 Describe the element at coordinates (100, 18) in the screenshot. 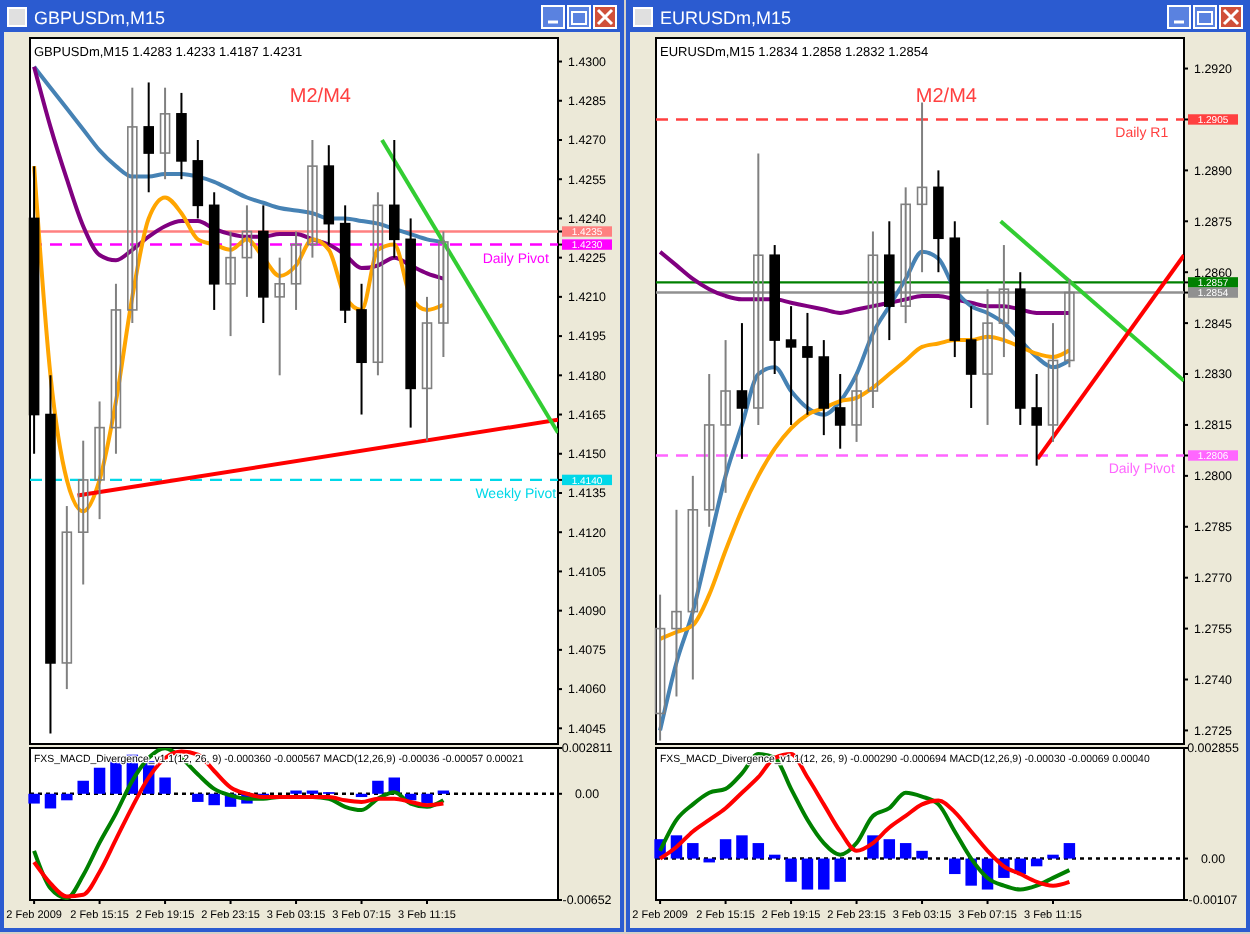

I see `chart-title: GBPUSDm,M15` at that location.